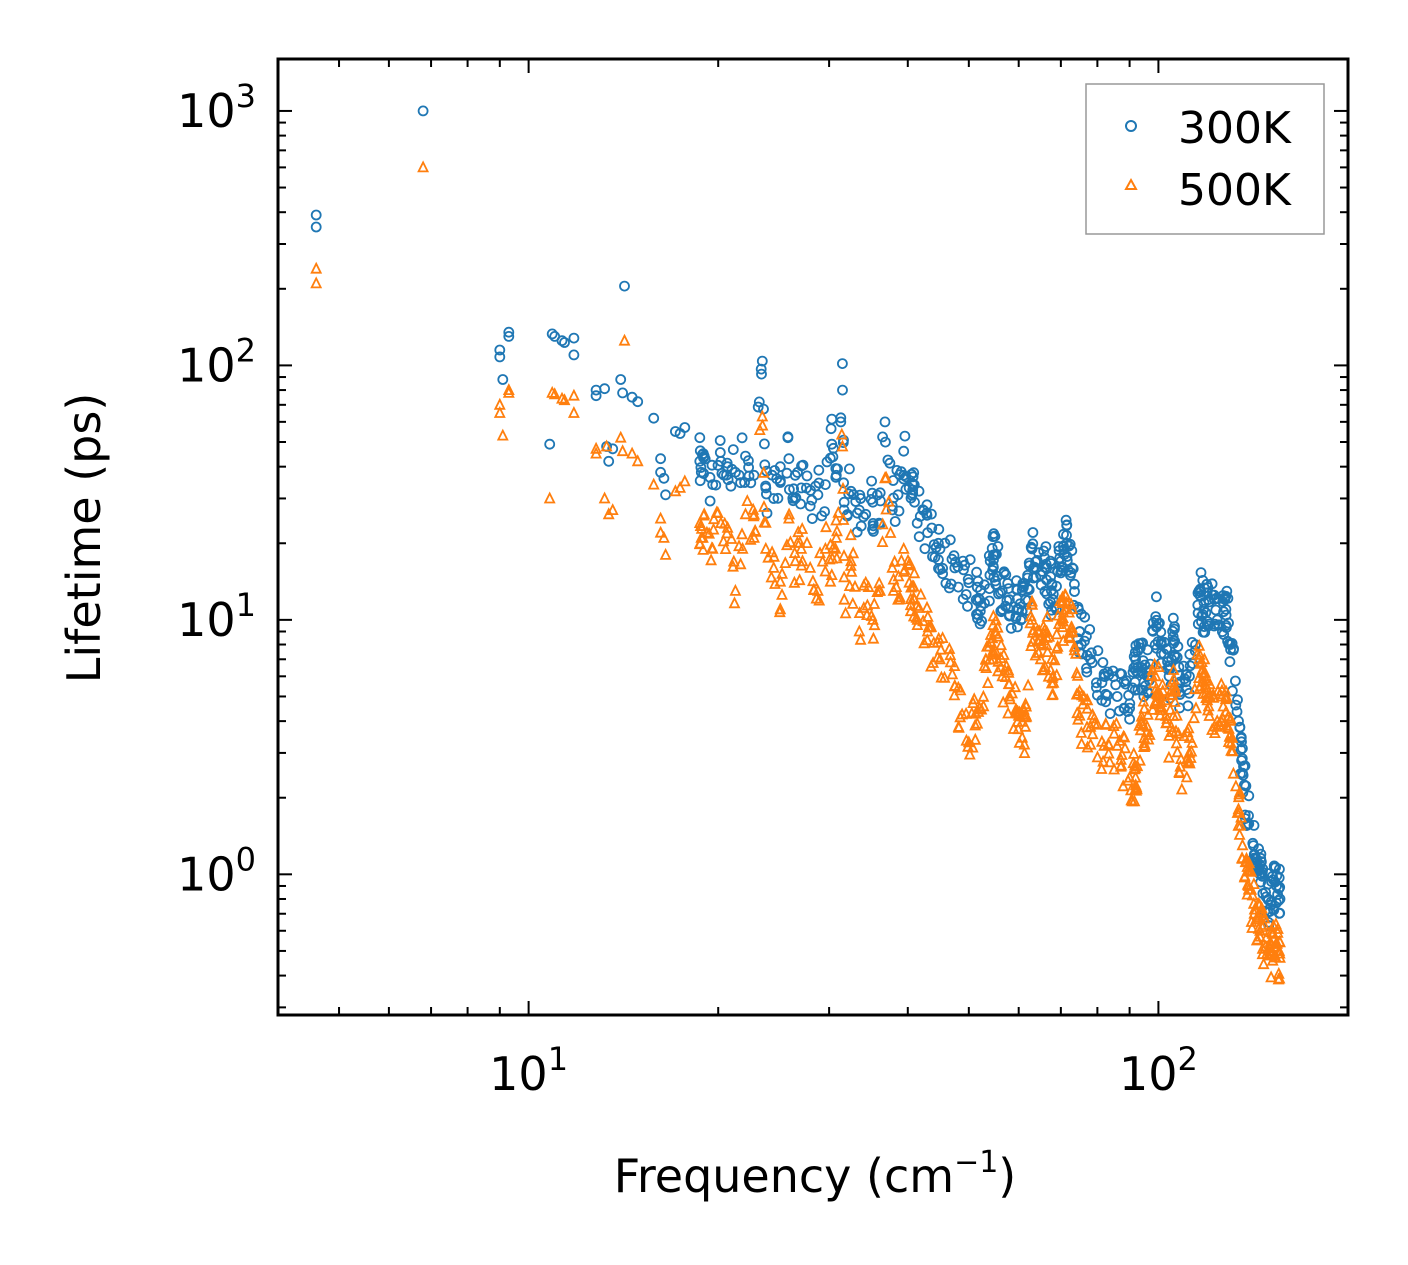 This screenshot has width=1408, height=1265. What do you see at coordinates (1235, 190) in the screenshot?
I see `legend-500k-label: 500K` at bounding box center [1235, 190].